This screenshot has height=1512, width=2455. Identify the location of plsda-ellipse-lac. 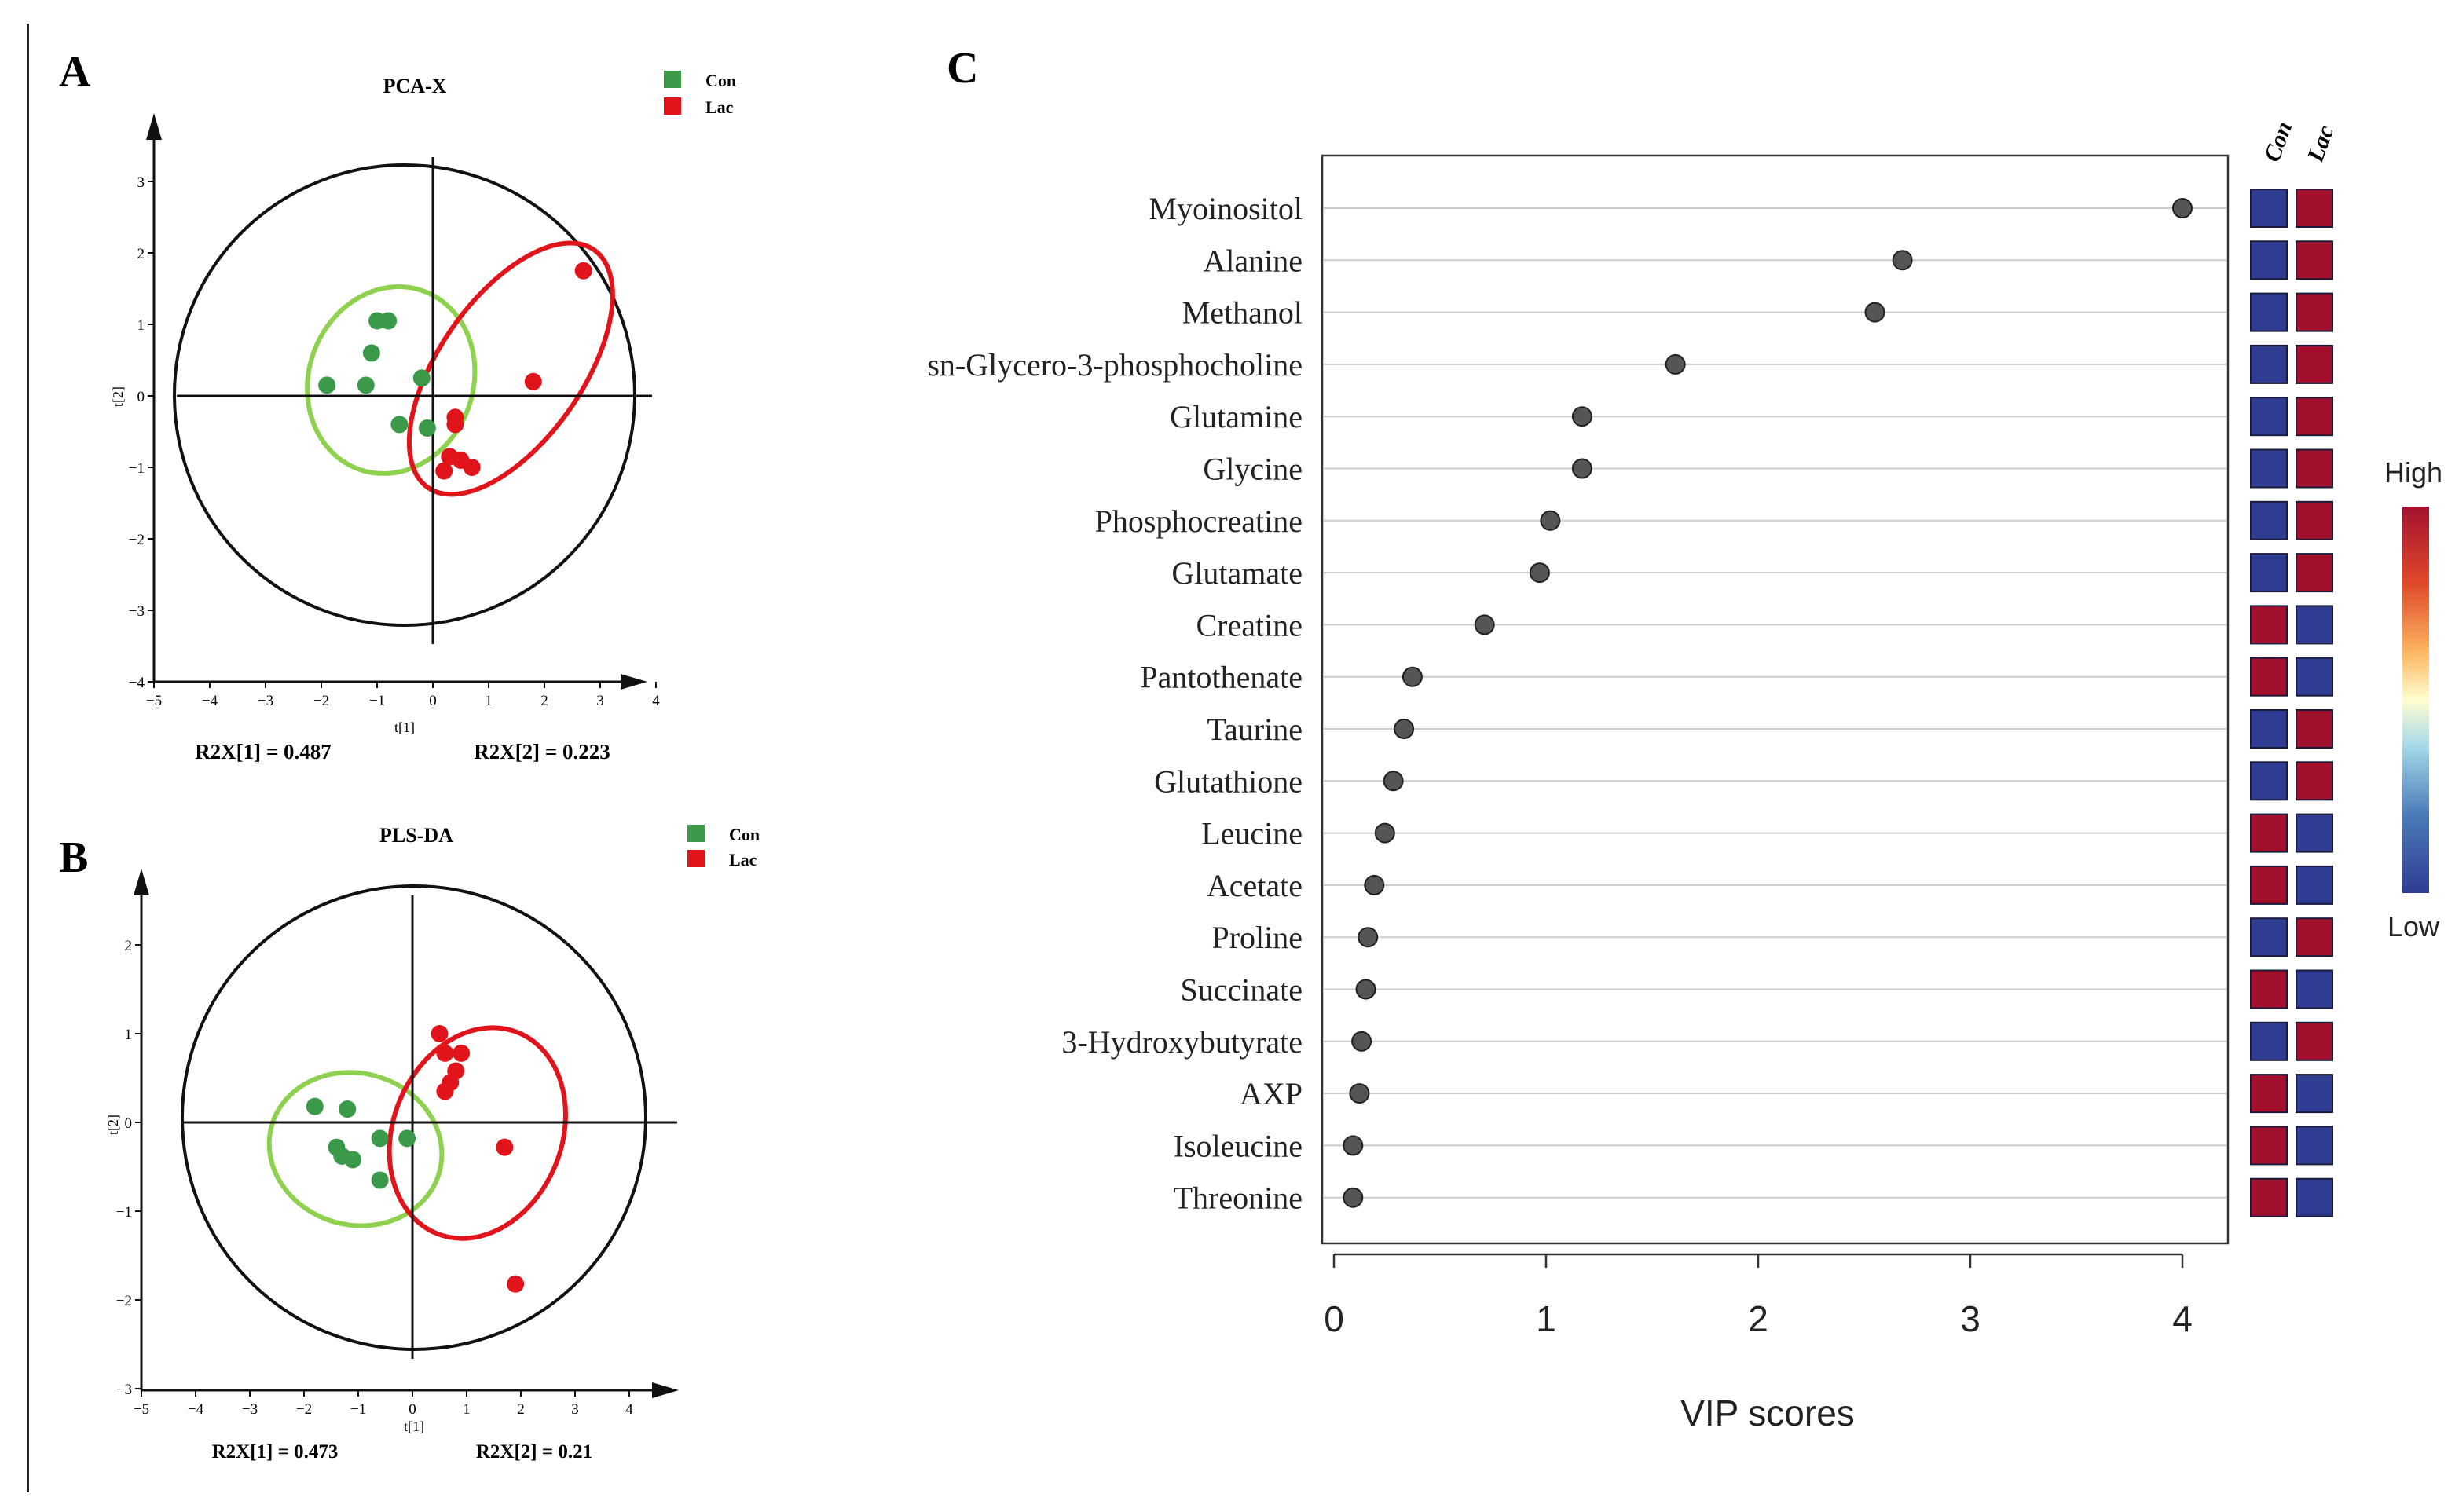
(477, 1133).